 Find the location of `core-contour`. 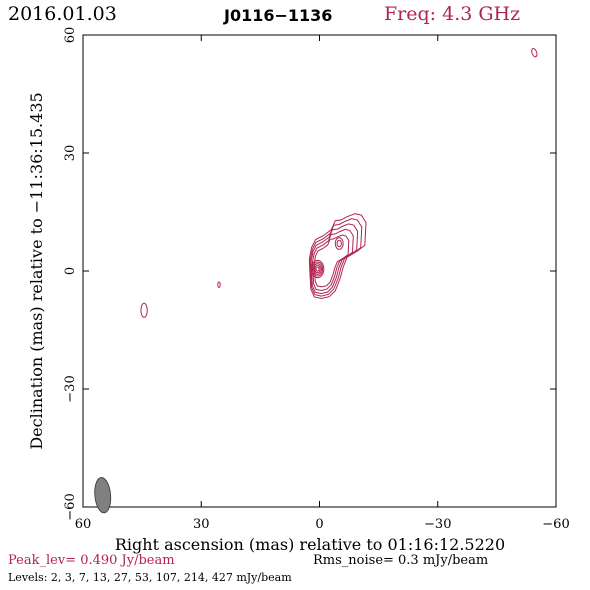

core-contour is located at coordinates (317, 269).